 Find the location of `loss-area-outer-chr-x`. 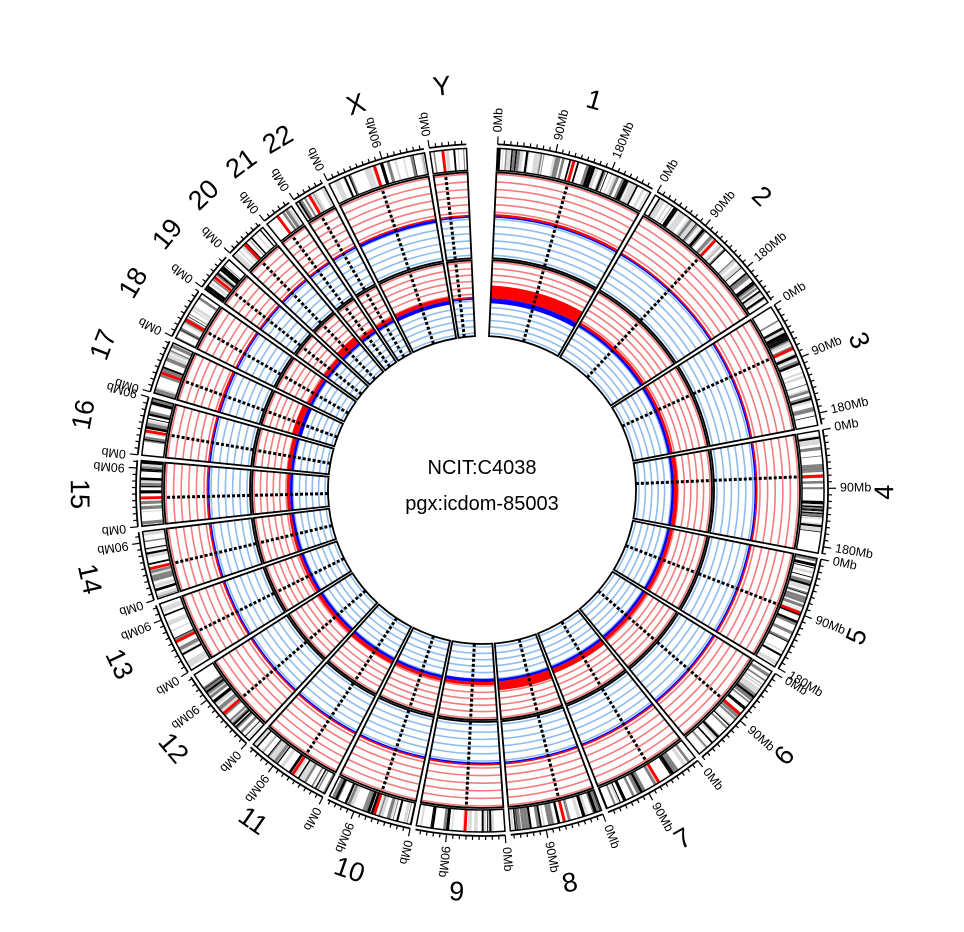

loss-area-outer-chr-x is located at coordinates (398, 233).